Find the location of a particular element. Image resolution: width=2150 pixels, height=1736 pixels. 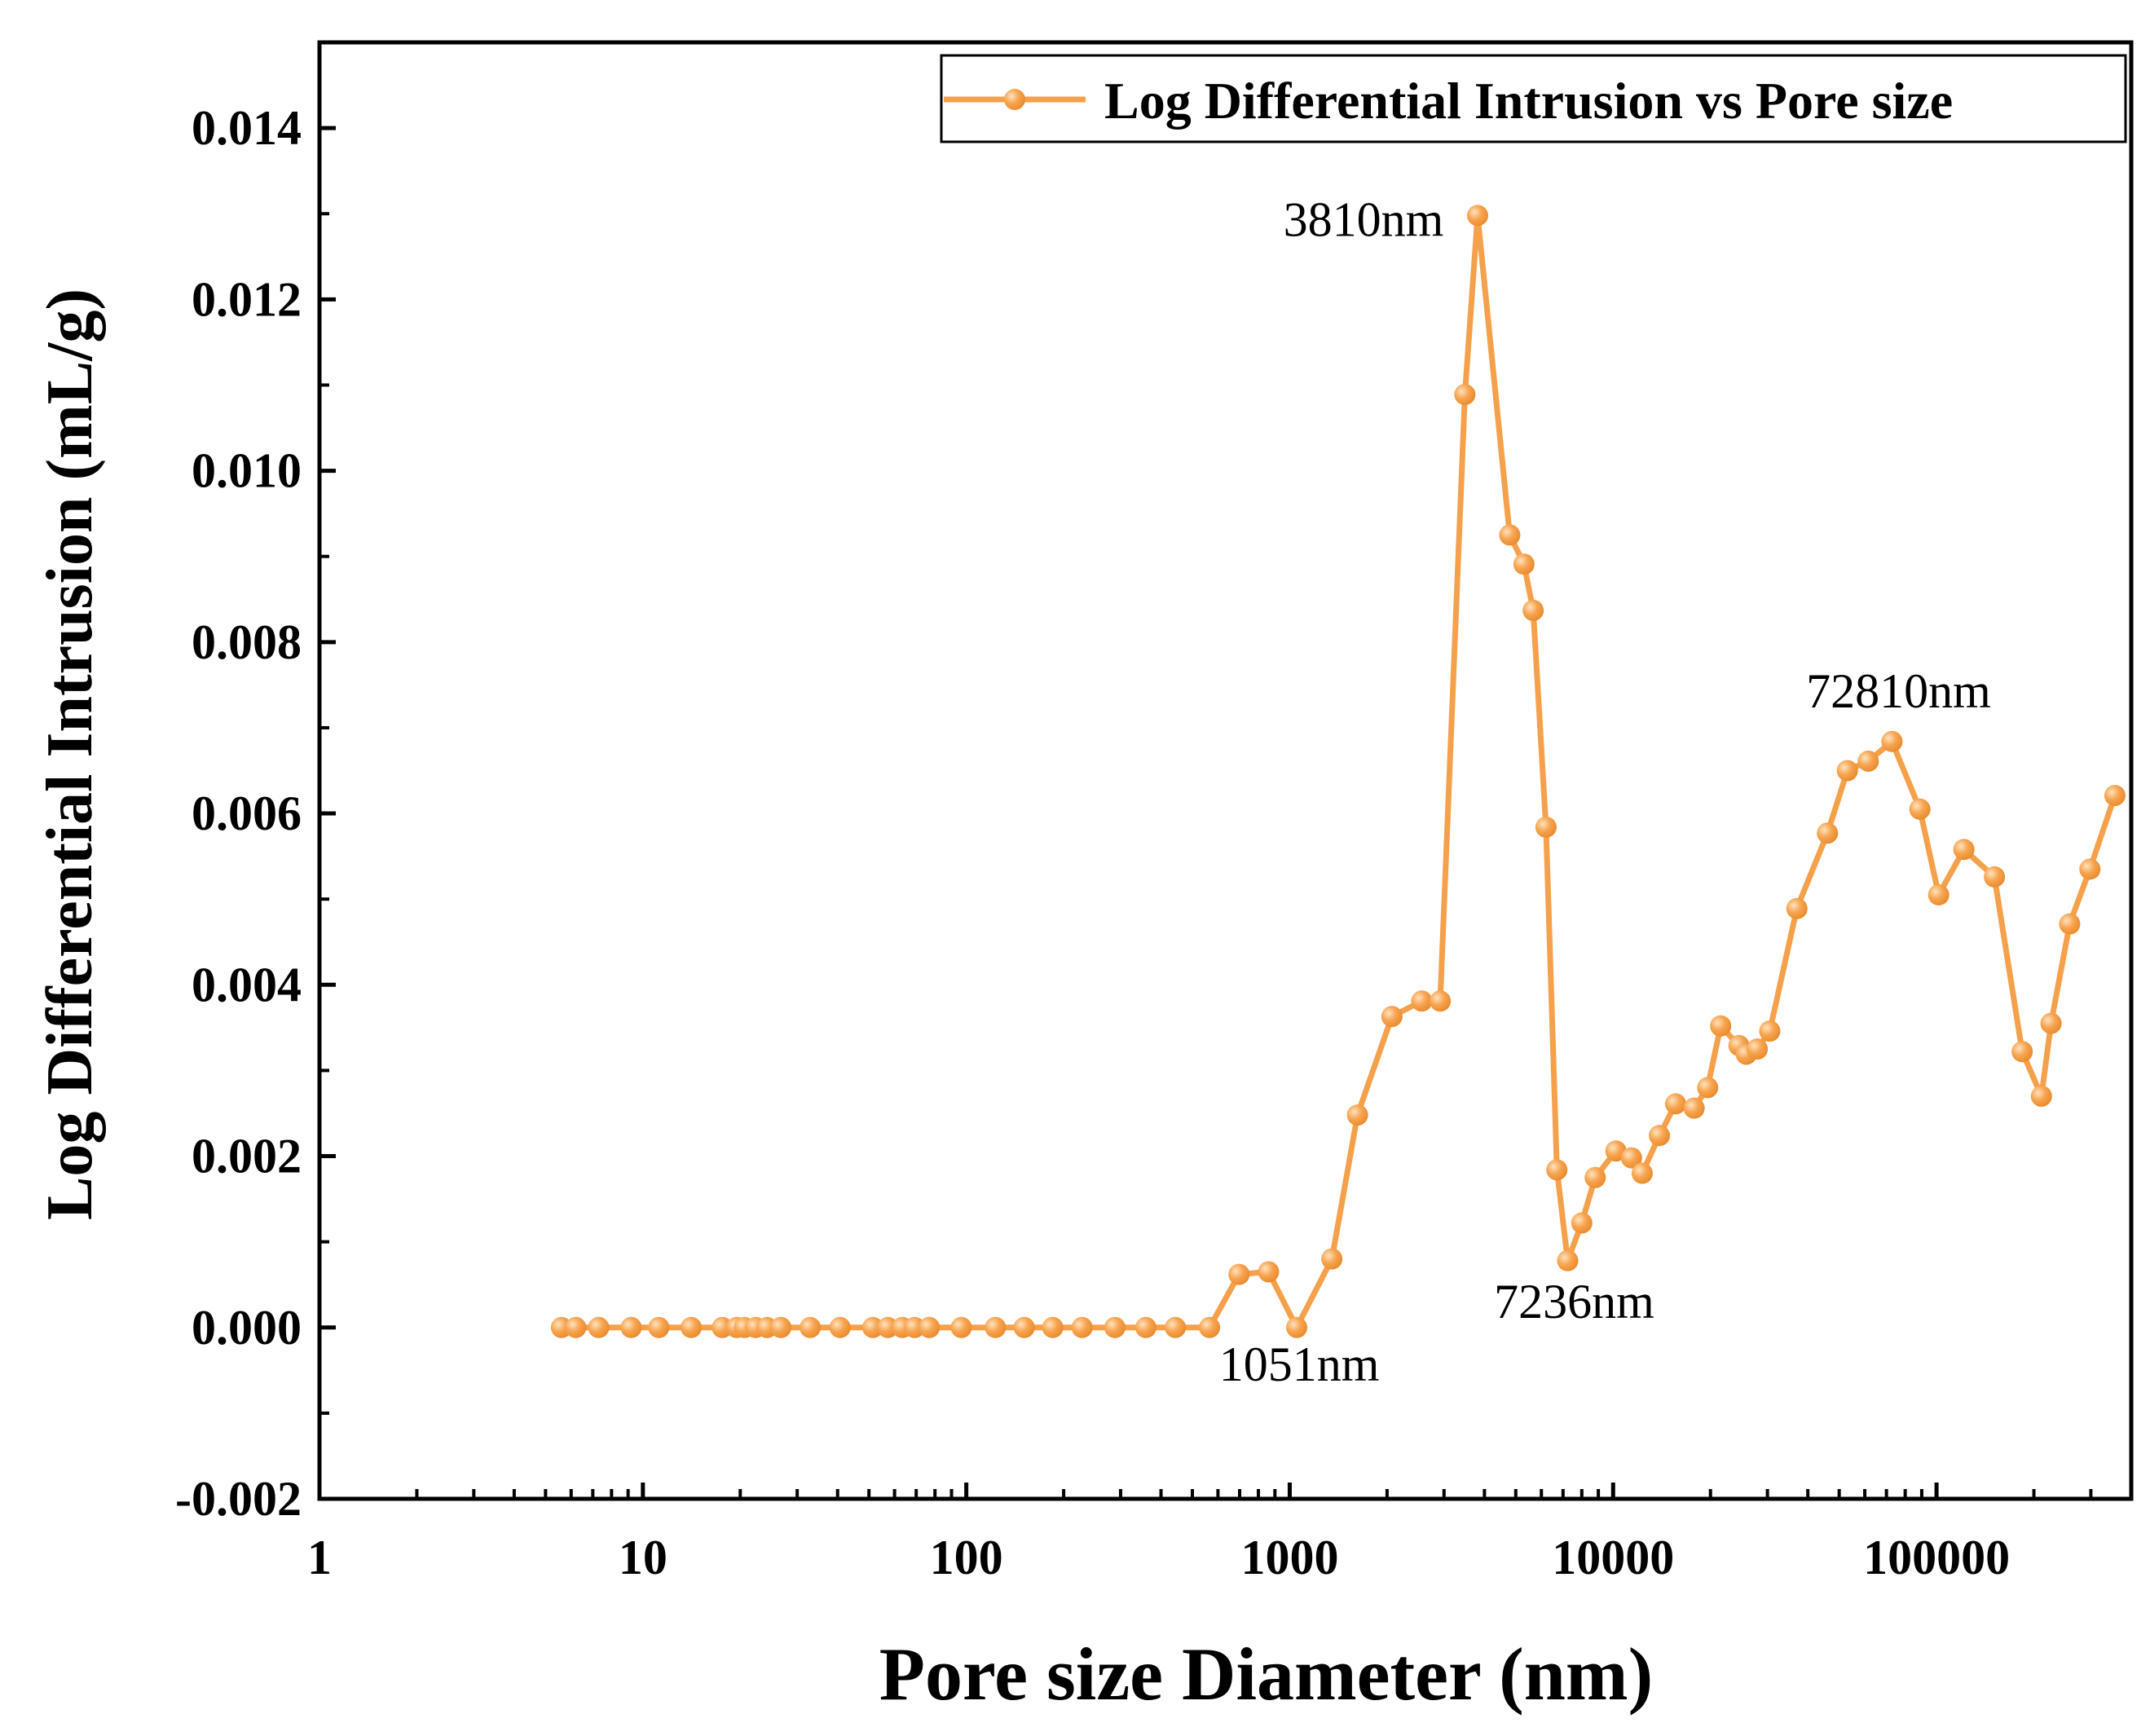

peak-annotation: 72810nm is located at coordinates (1898, 691).